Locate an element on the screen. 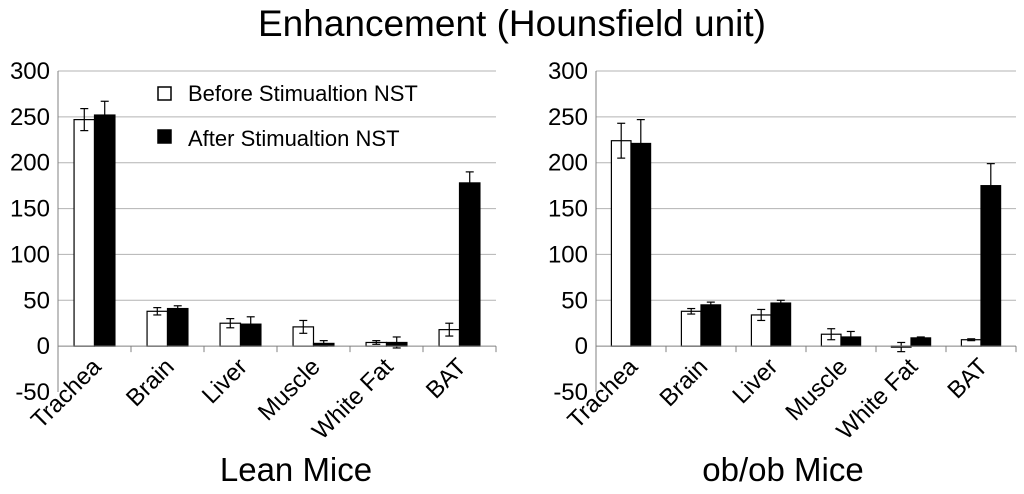  legend-swatch-after is located at coordinates (164, 136).